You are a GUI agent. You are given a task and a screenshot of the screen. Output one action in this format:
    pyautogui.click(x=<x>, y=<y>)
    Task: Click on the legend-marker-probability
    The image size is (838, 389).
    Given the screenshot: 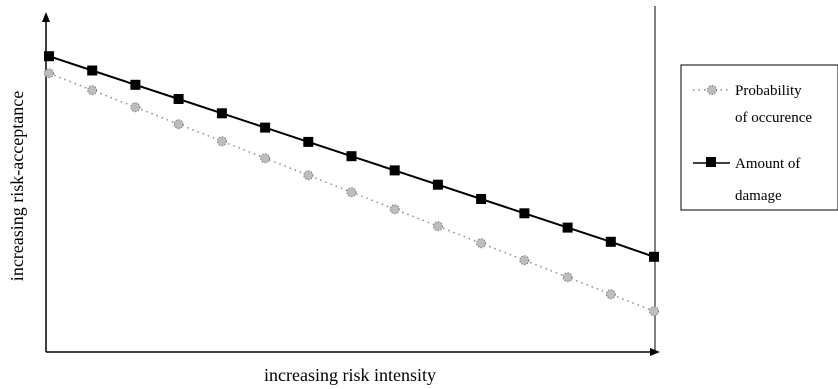 What is the action you would take?
    pyautogui.click(x=712, y=90)
    